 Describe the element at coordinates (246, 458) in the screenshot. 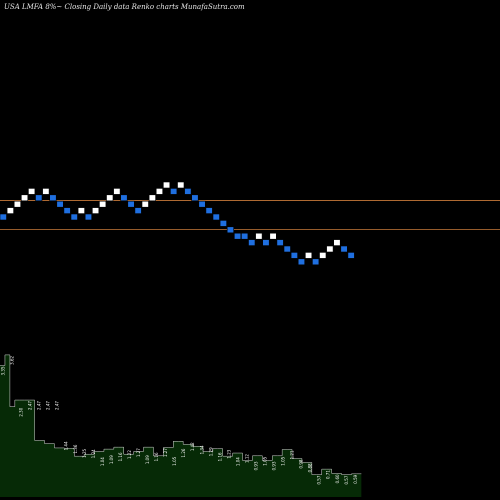

I see `volume-label: 1.12` at that location.